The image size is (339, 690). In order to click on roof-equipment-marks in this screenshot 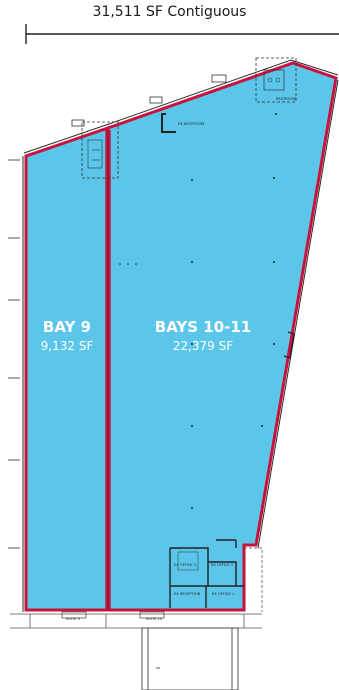, I will do `click(149, 100)`.